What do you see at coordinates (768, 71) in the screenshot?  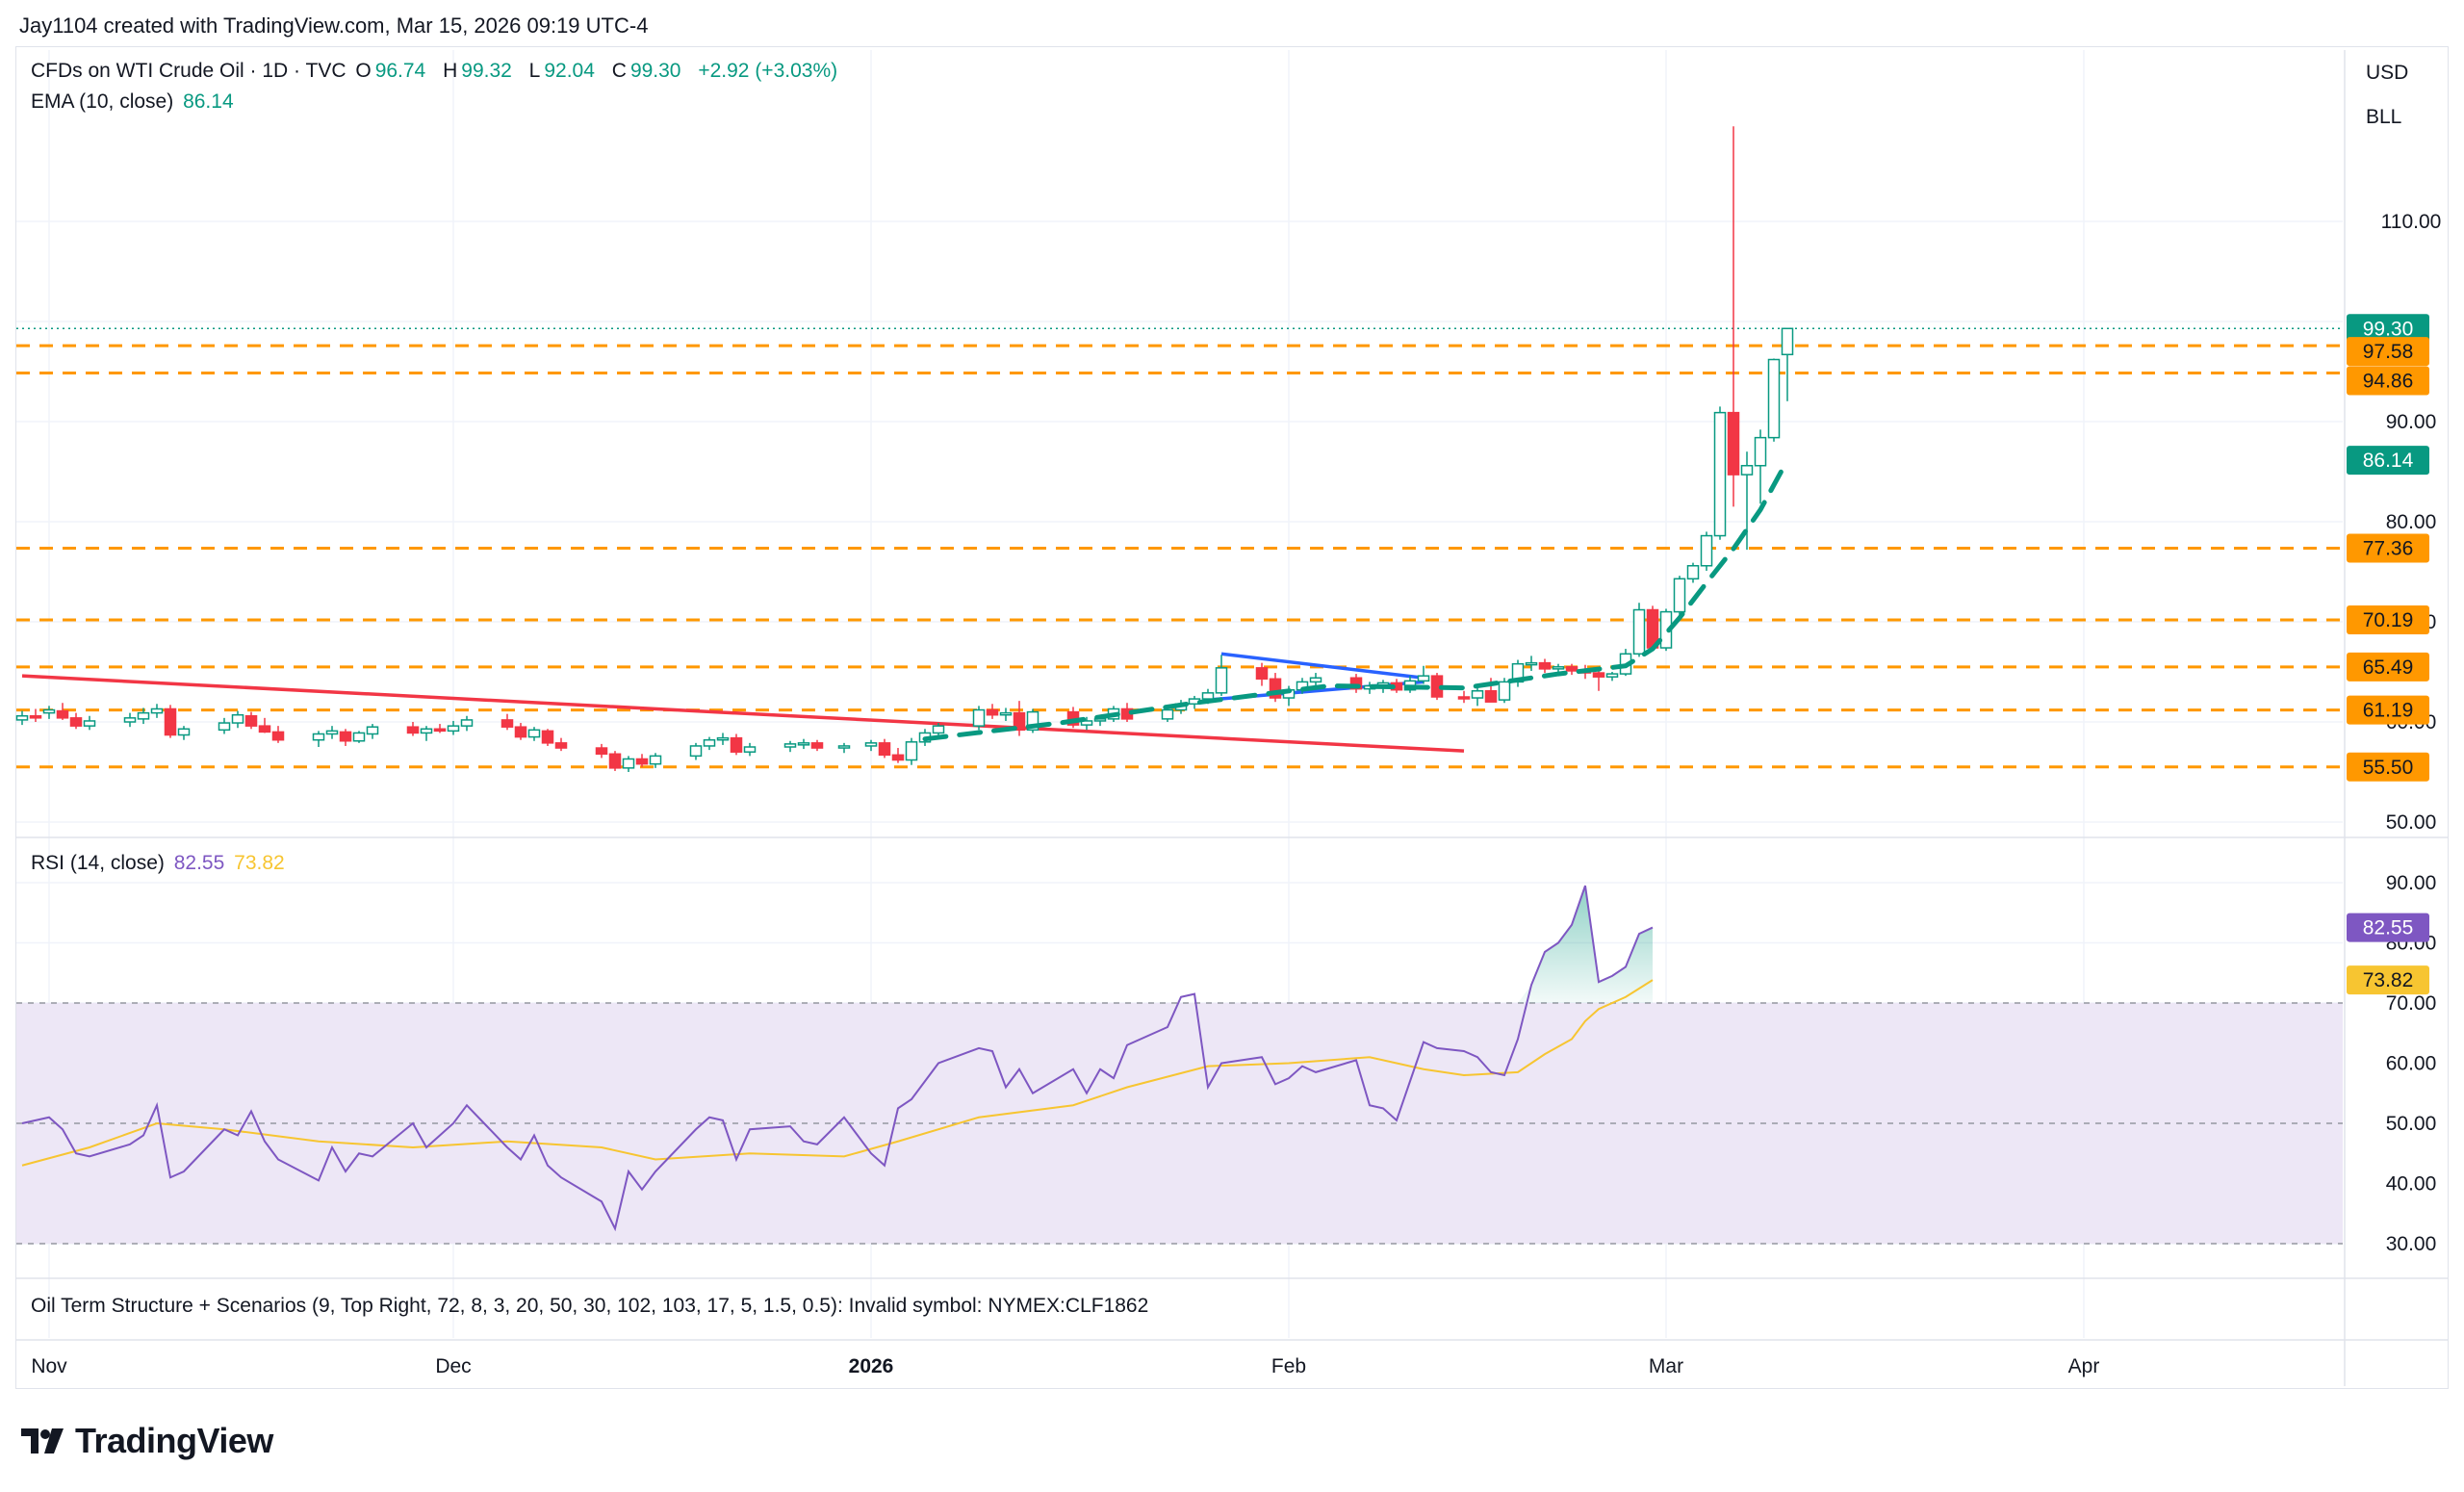 I see `change-value: +2.92 (+3.03%)` at bounding box center [768, 71].